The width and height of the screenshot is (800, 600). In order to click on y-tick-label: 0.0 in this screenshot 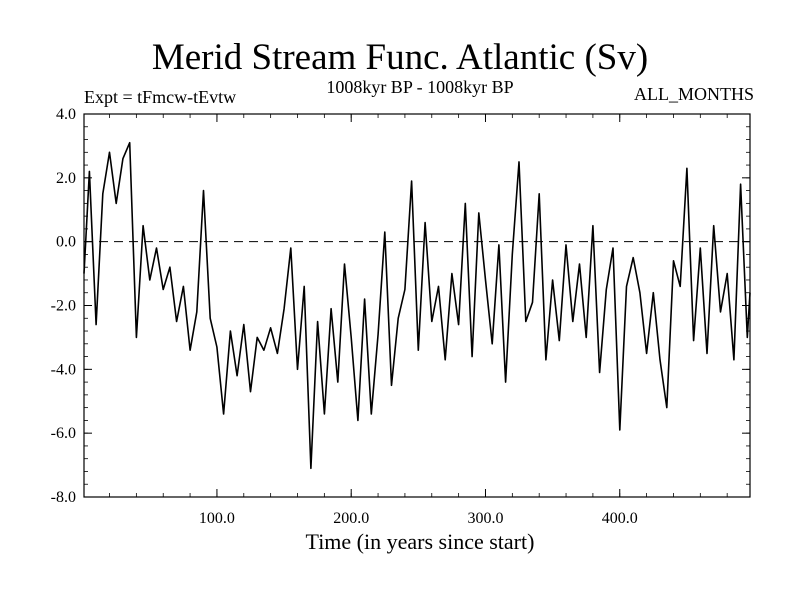, I will do `click(66, 242)`.